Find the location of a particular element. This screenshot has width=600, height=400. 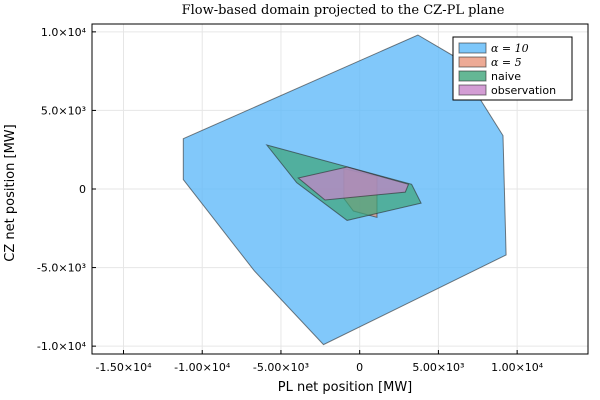

legend-label-2: naive is located at coordinates (506, 76).